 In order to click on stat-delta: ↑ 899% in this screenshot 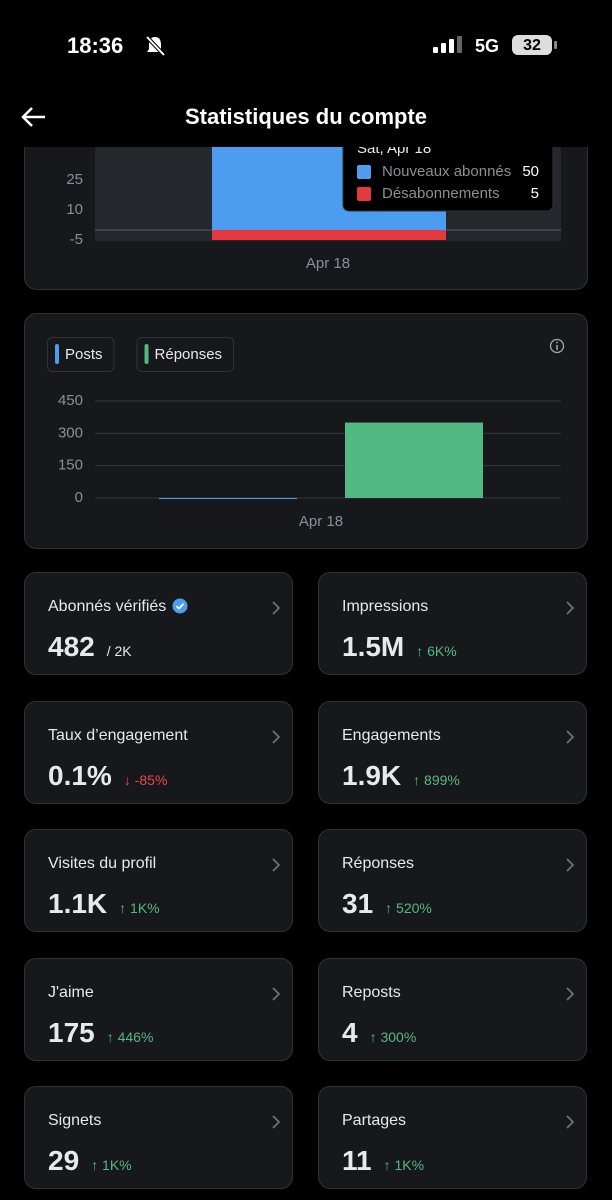, I will do `click(436, 779)`.